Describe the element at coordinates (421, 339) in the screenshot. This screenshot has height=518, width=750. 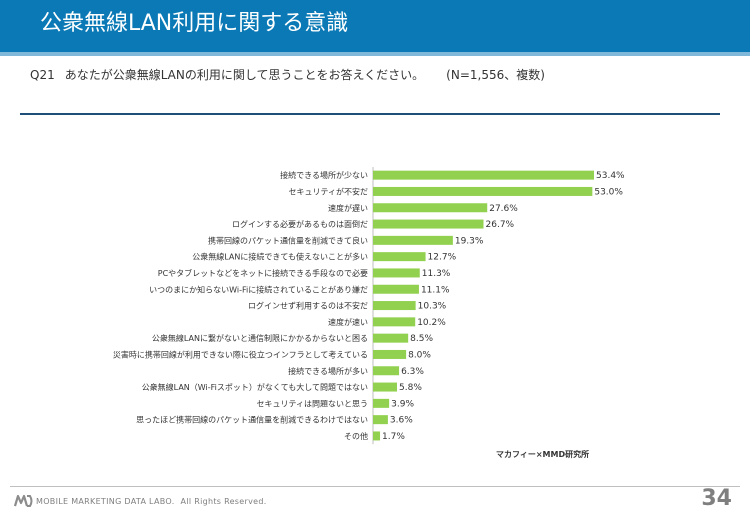
I see `data-label: 8.5%` at that location.